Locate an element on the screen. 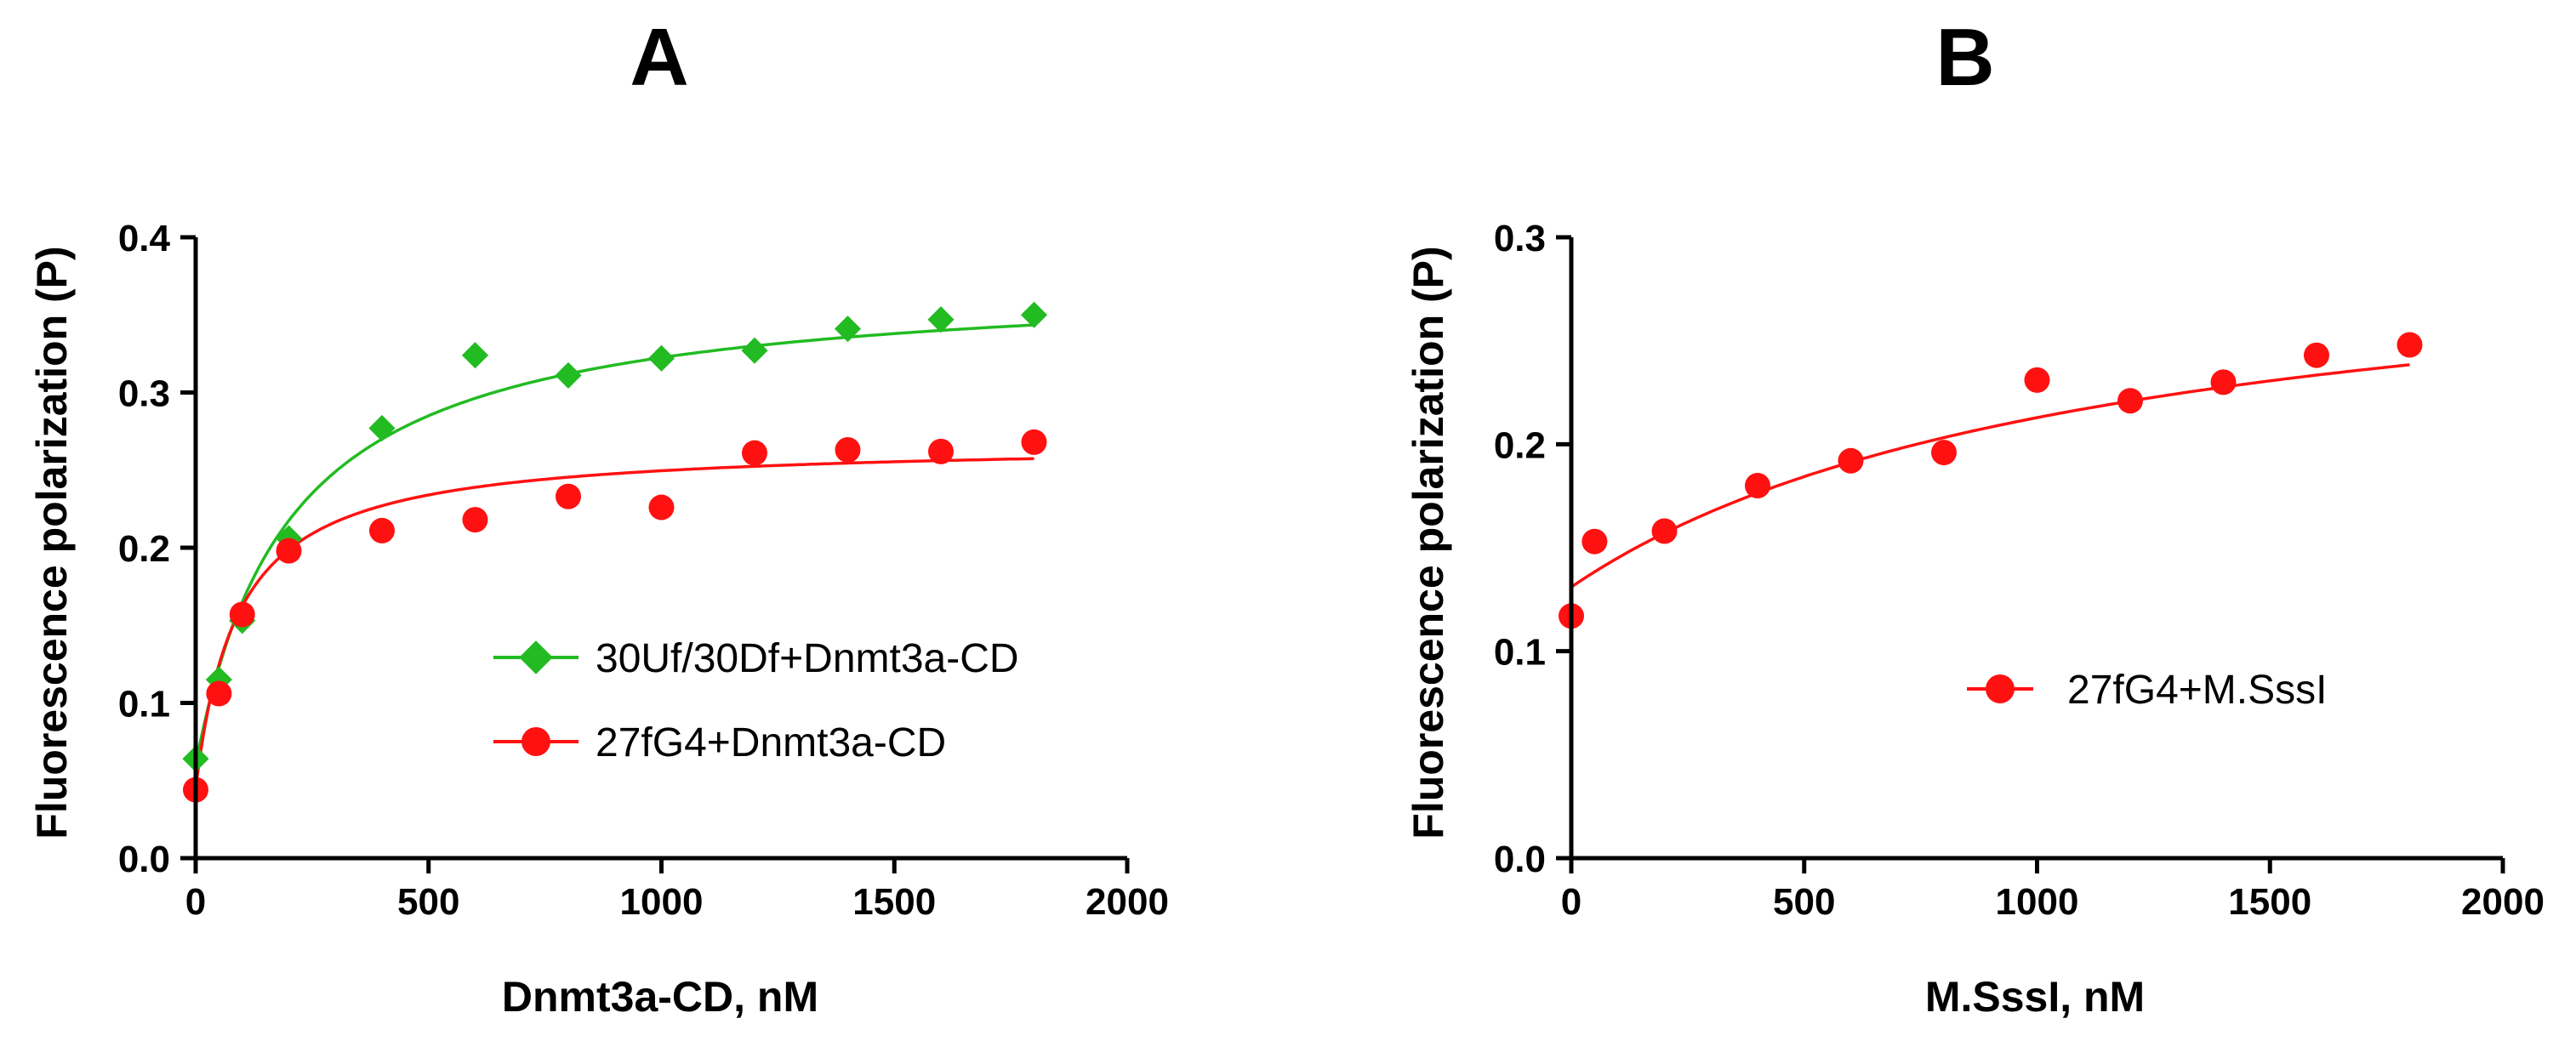 The image size is (2576, 1041). legend-item-27fg4: 27fG4+Dnmt3a-CD is located at coordinates (719, 742).